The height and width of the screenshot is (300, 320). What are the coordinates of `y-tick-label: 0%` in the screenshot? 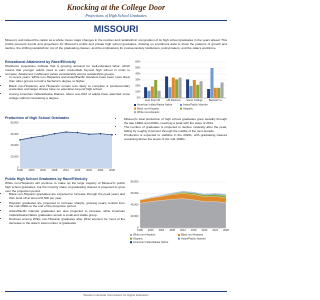 It's located at (139, 98).